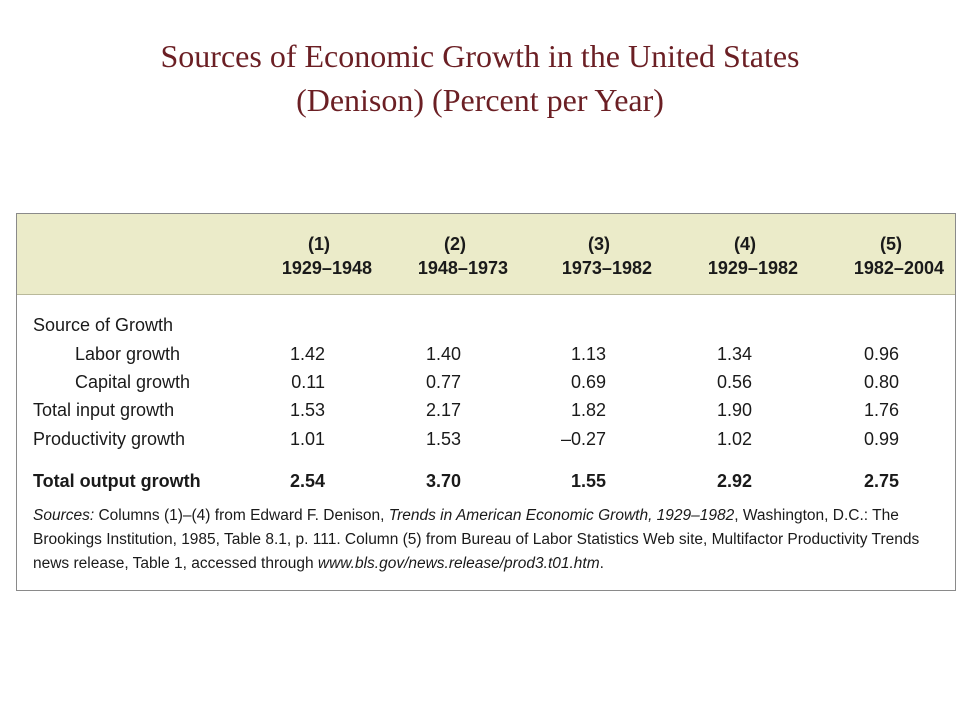 This screenshot has height=720, width=960. What do you see at coordinates (133, 382) in the screenshot?
I see `row-label: Capital growth` at bounding box center [133, 382].